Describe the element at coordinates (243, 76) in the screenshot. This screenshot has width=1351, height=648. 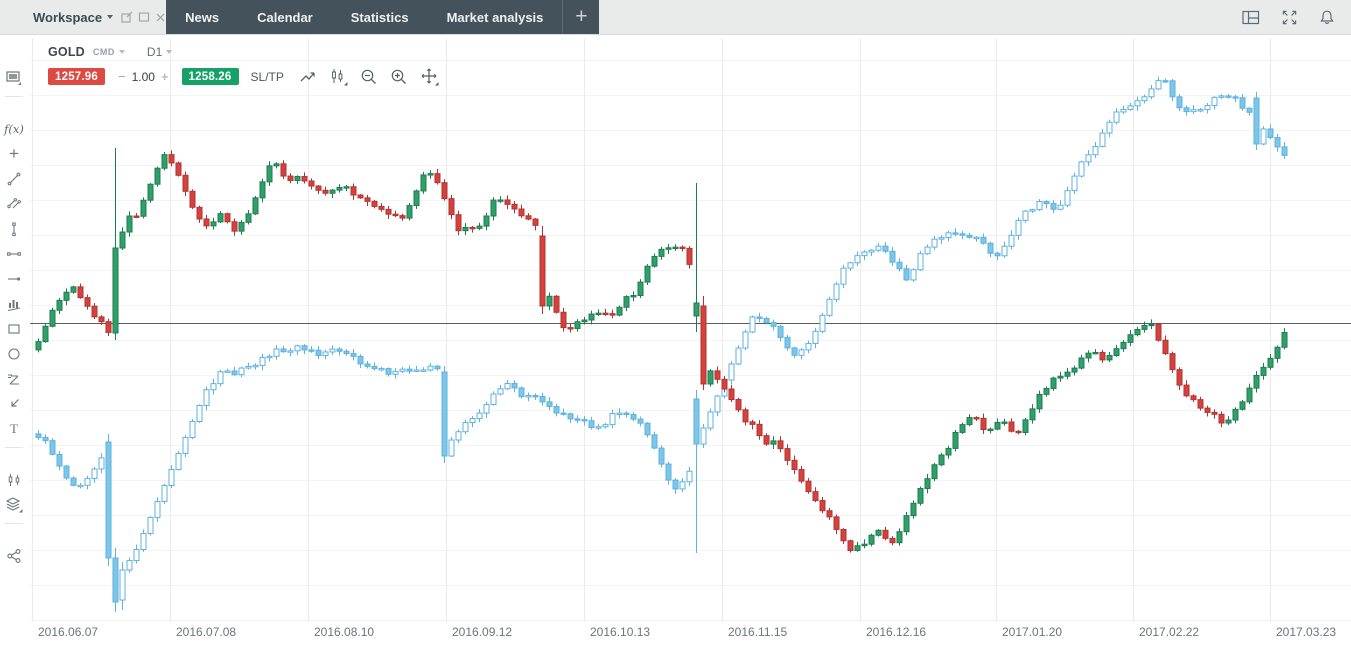
I see `trade-bar: 1257.96 − 1.00 + 1258.26 SL/TP` at that location.